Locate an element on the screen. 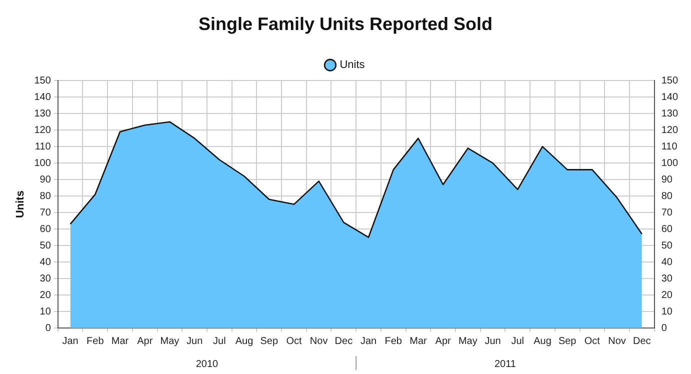 This screenshot has height=374, width=691. y-tick-label: 100 is located at coordinates (43, 163).